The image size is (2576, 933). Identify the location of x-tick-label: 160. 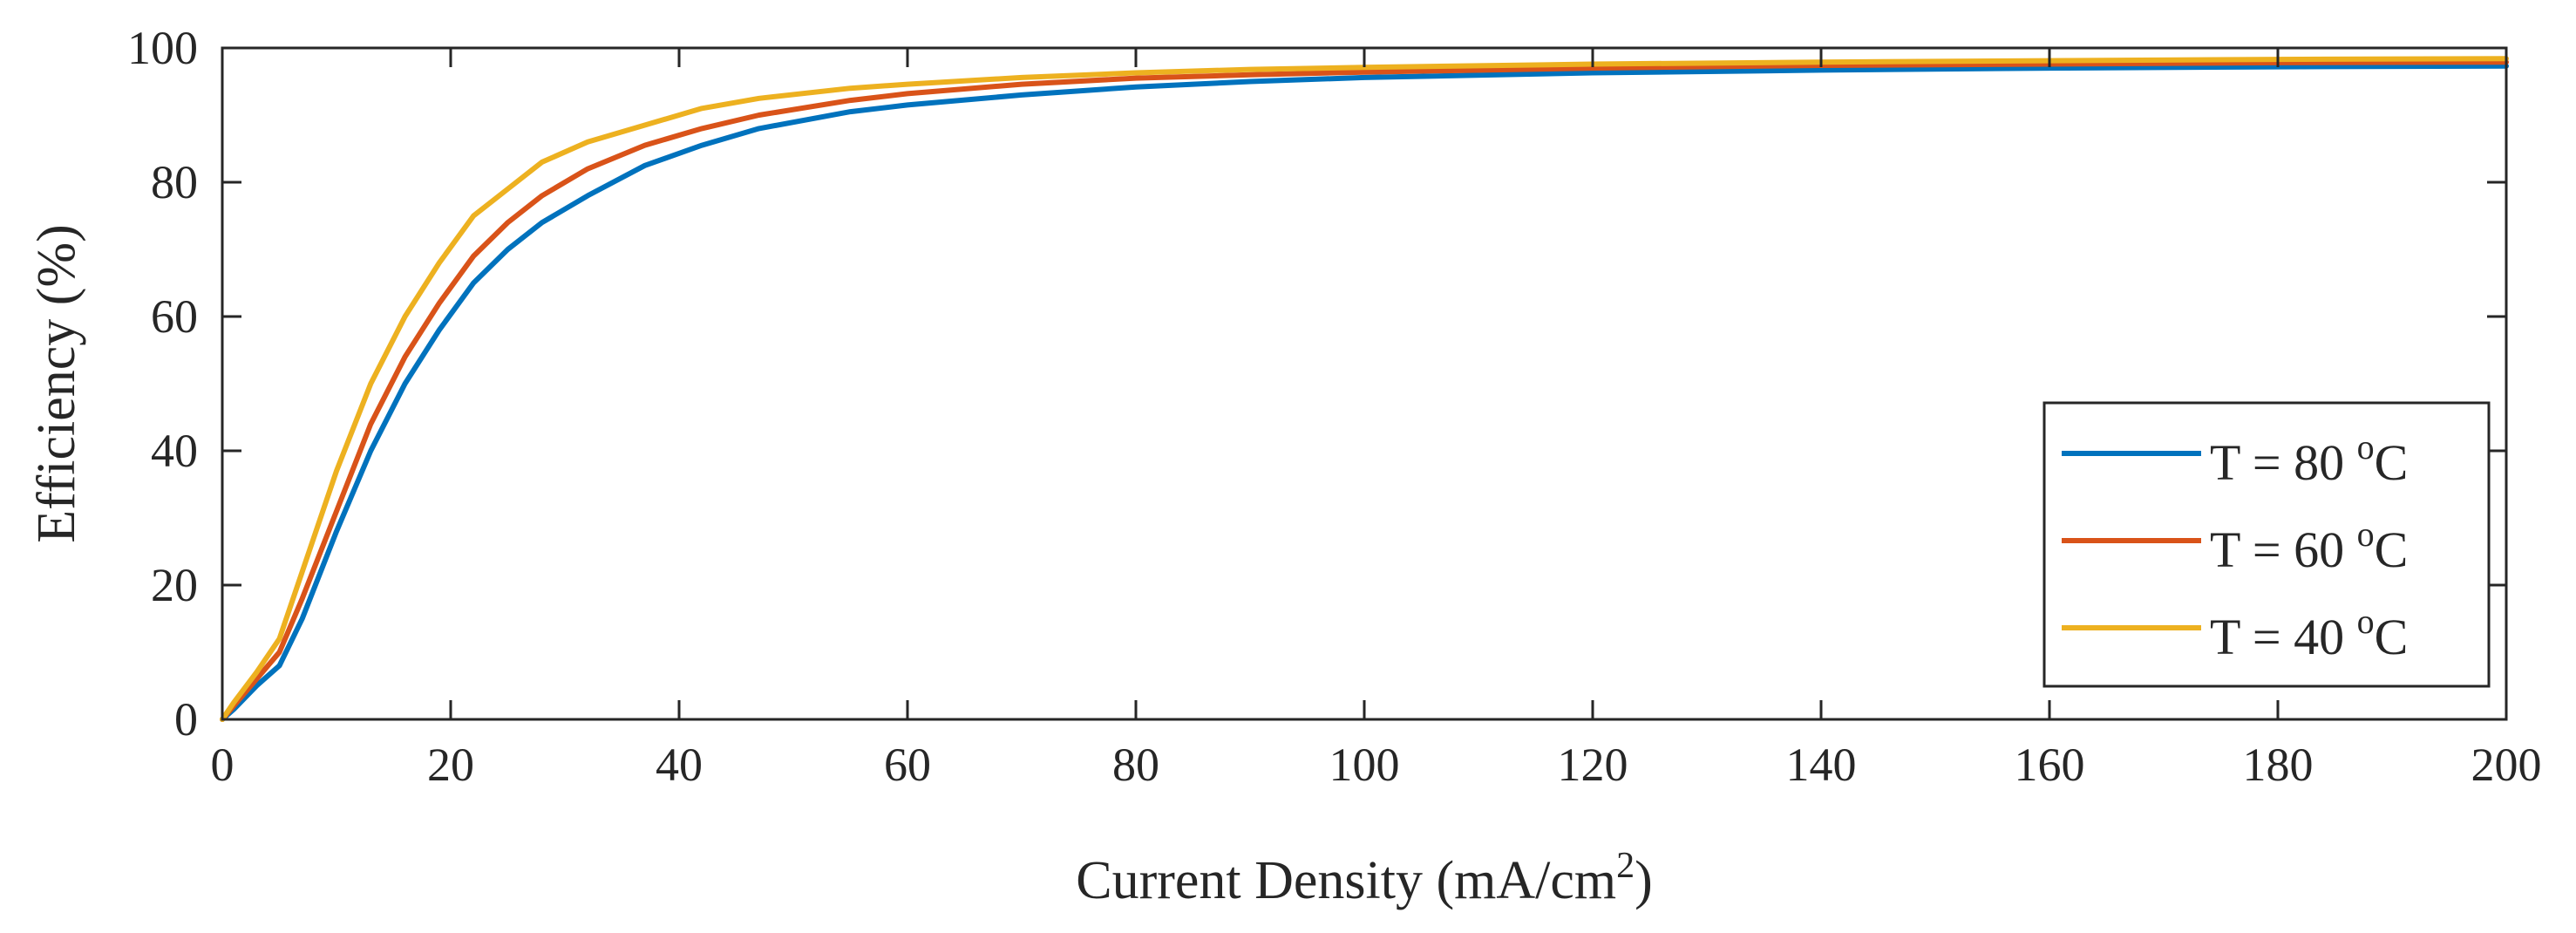
(2050, 765).